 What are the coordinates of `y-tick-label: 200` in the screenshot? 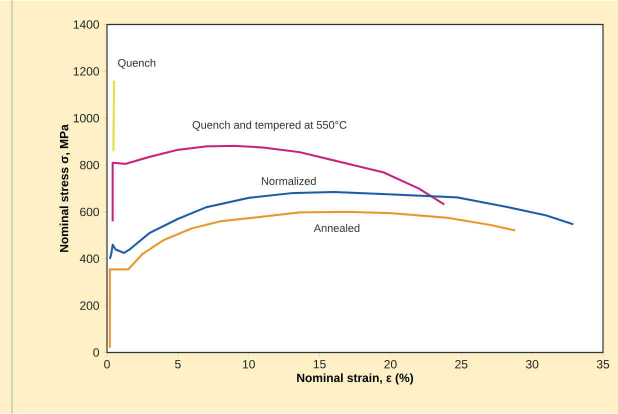 It's located at (90, 305).